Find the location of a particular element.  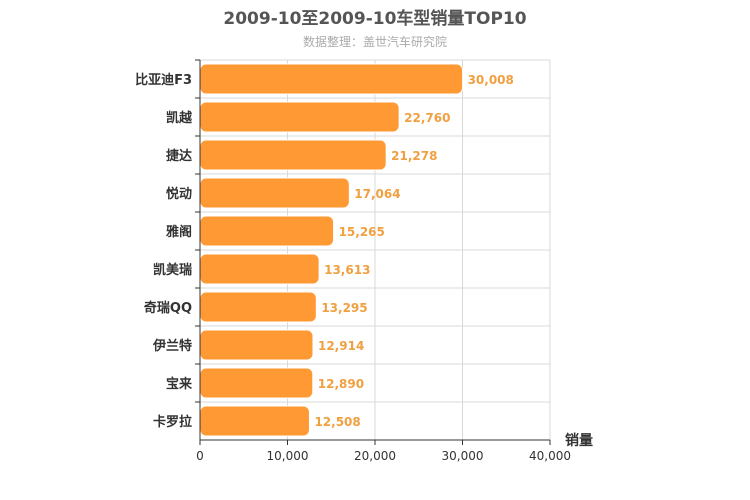

x-tick-label: 0 is located at coordinates (200, 456).